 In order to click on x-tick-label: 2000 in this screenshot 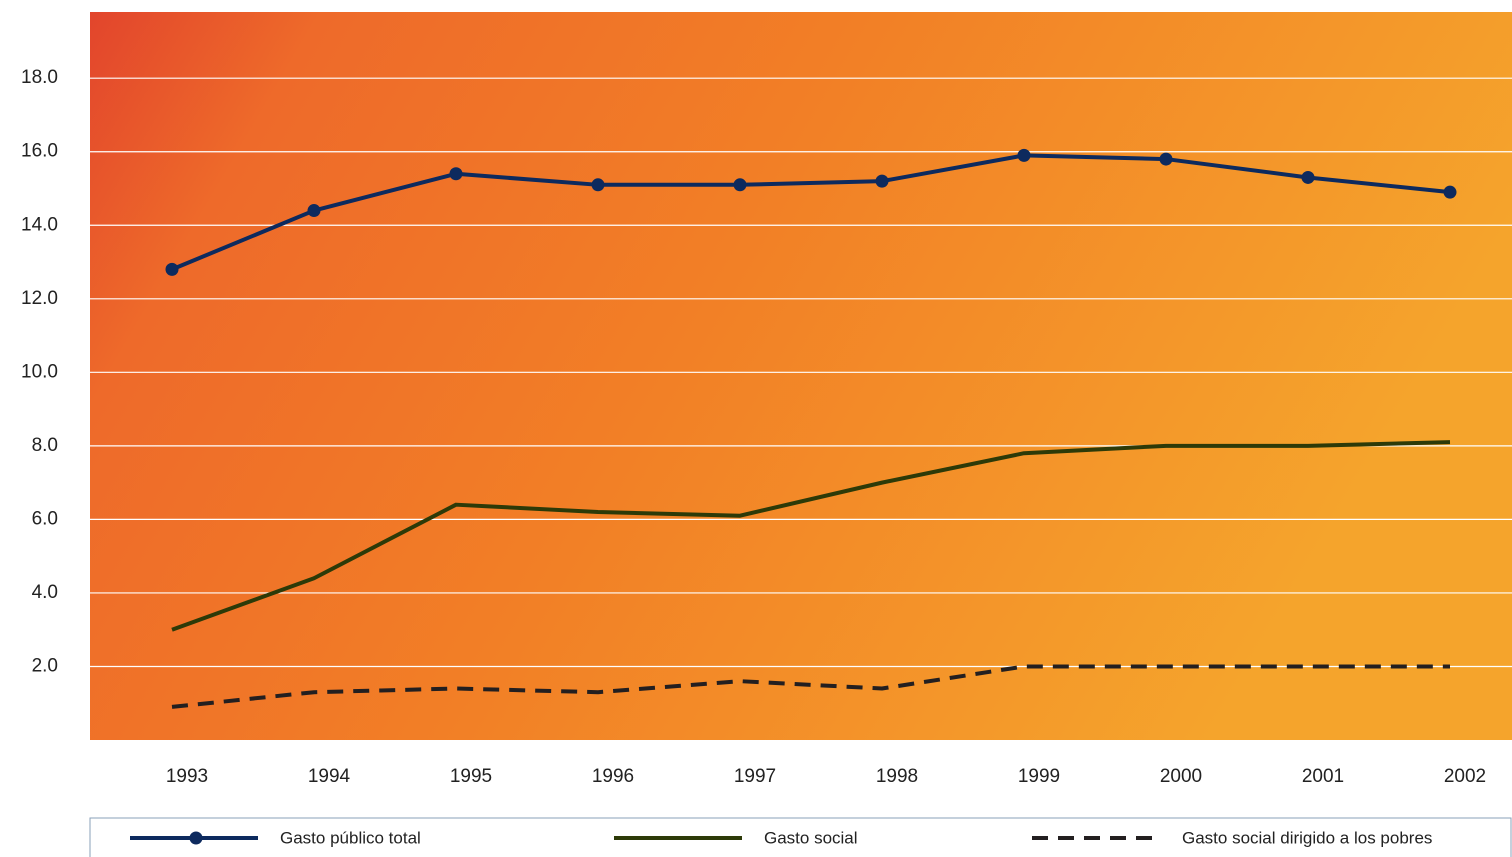, I will do `click(1181, 776)`.